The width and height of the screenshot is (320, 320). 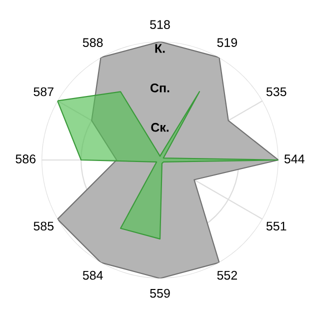 What do you see at coordinates (160, 24) in the screenshot?
I see `spoke-label: 518` at bounding box center [160, 24].